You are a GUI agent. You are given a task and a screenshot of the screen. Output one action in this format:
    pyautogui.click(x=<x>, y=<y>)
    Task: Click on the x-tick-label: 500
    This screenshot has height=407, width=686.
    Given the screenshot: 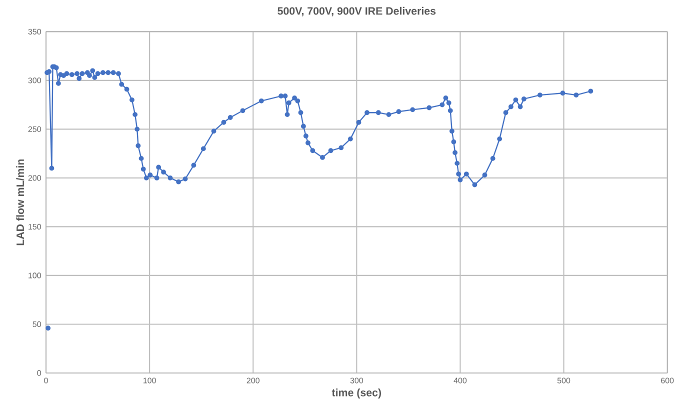 What is the action you would take?
    pyautogui.click(x=563, y=381)
    